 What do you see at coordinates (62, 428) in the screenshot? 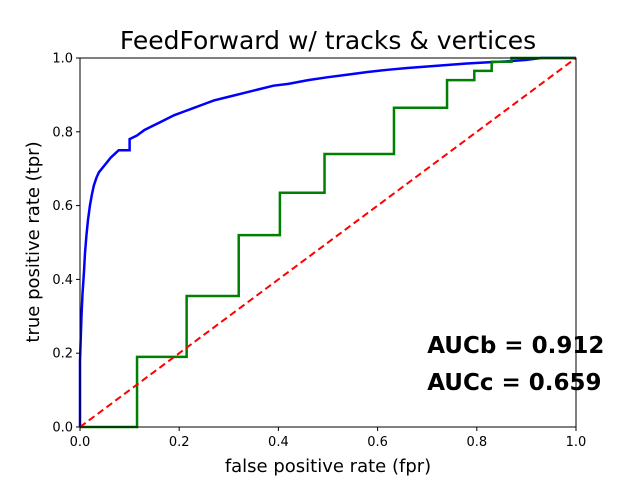
I see `y-tick-label: 0.0` at bounding box center [62, 428].